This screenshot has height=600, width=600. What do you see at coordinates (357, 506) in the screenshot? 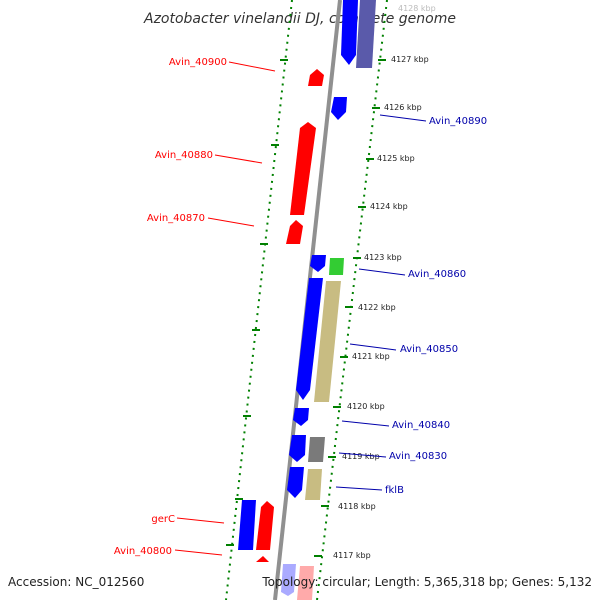
I see `kbp-label-4118: 4118 kbp` at bounding box center [357, 506].